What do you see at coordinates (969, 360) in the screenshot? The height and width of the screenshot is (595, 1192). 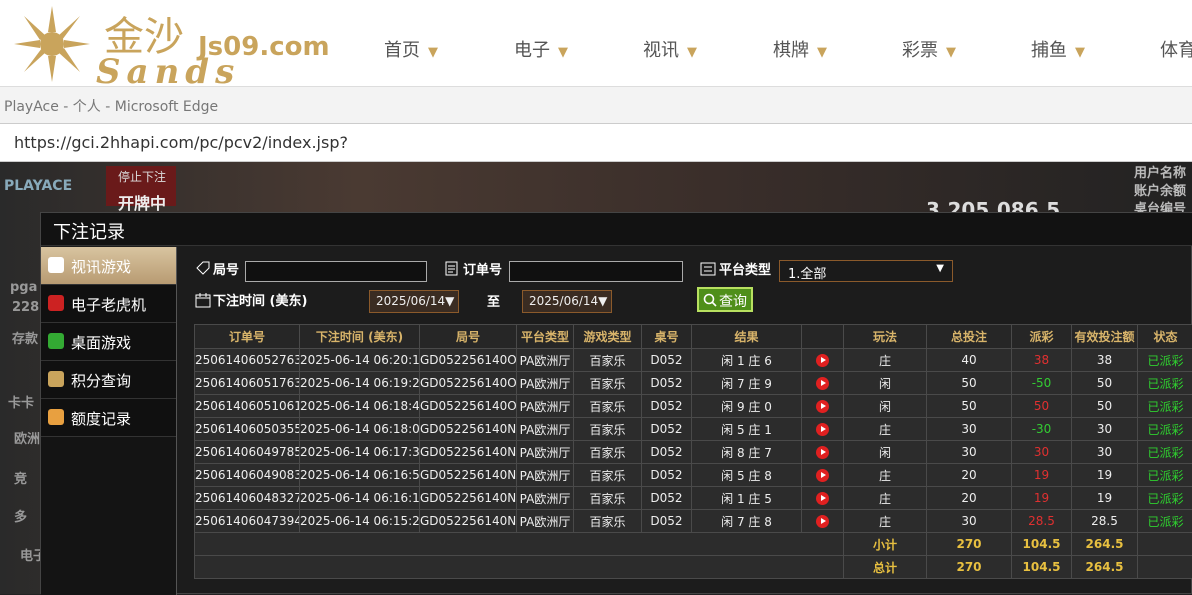 I see `cell: 40` at bounding box center [969, 360].